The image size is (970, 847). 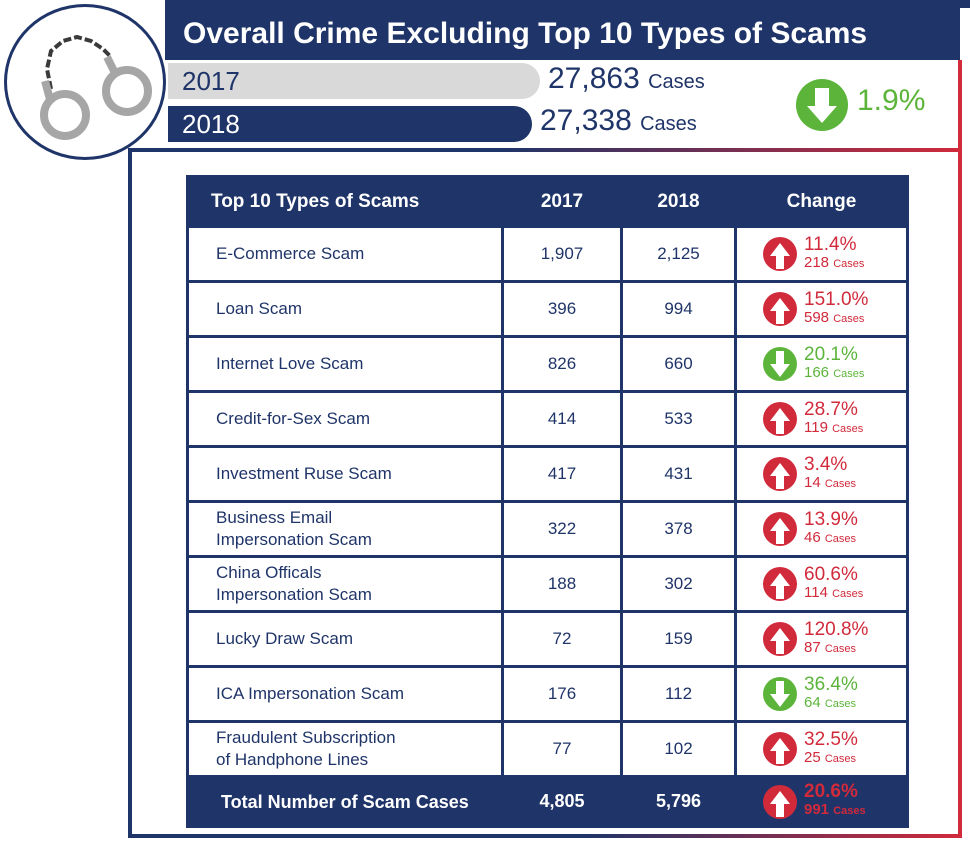 What do you see at coordinates (545, 836) in the screenshot?
I see `frame-bottom-border` at bounding box center [545, 836].